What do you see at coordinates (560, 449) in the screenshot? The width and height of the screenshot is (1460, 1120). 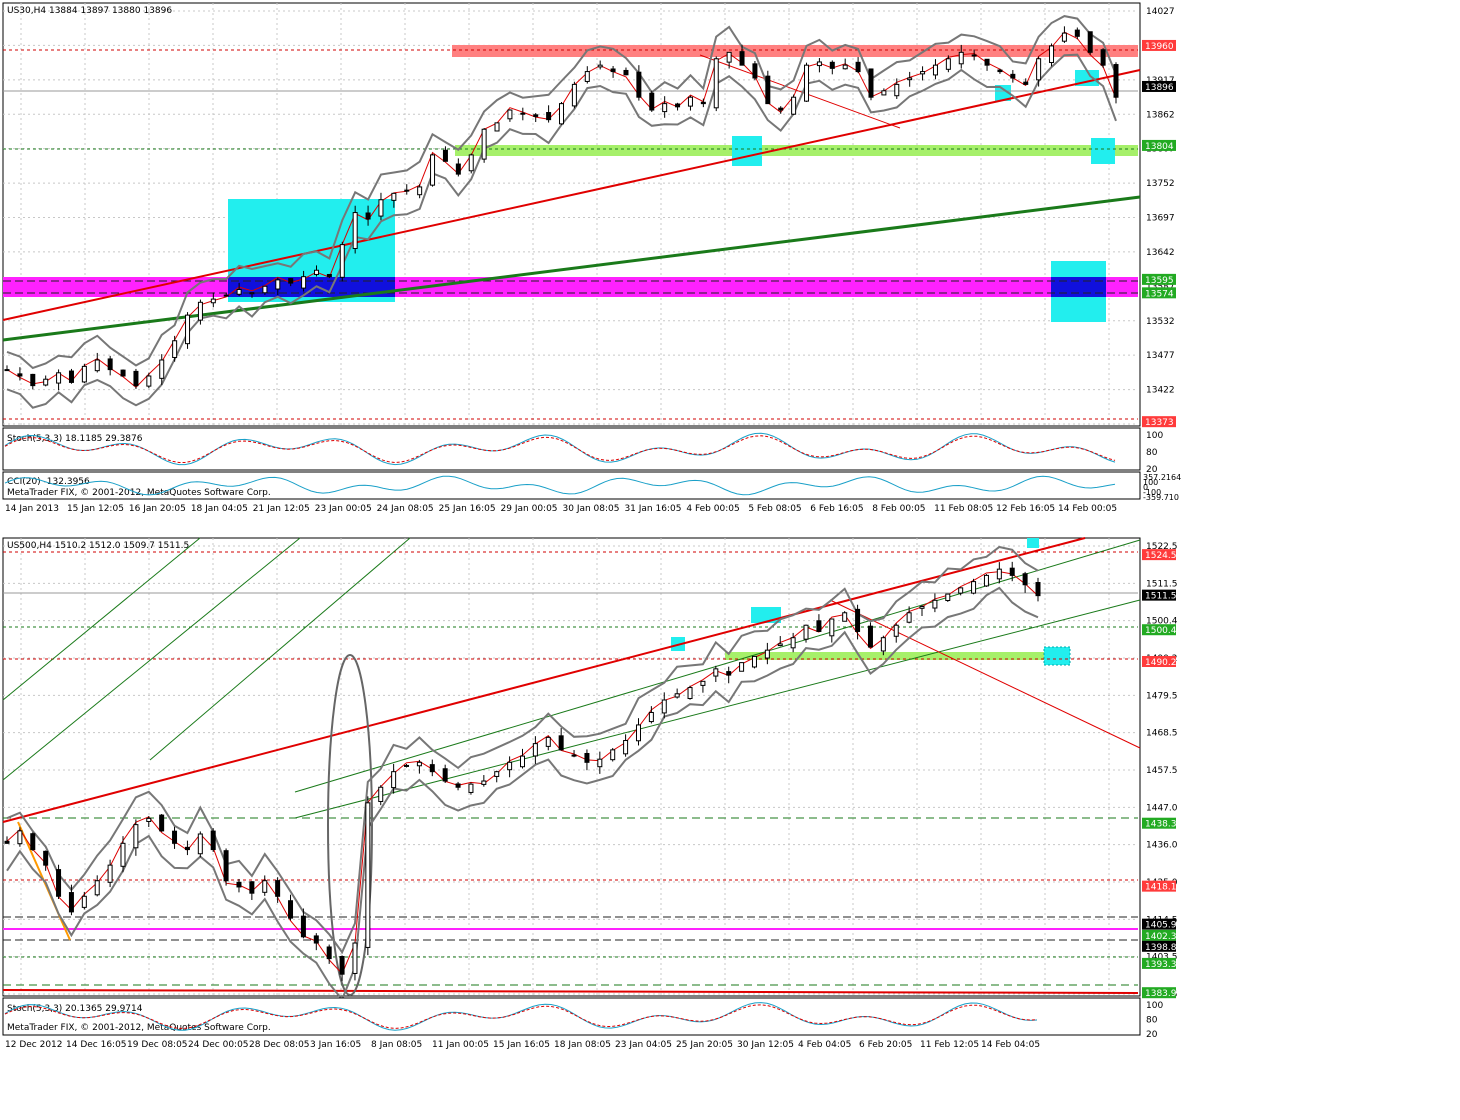 I see `us30-stoch-main-line` at bounding box center [560, 449].